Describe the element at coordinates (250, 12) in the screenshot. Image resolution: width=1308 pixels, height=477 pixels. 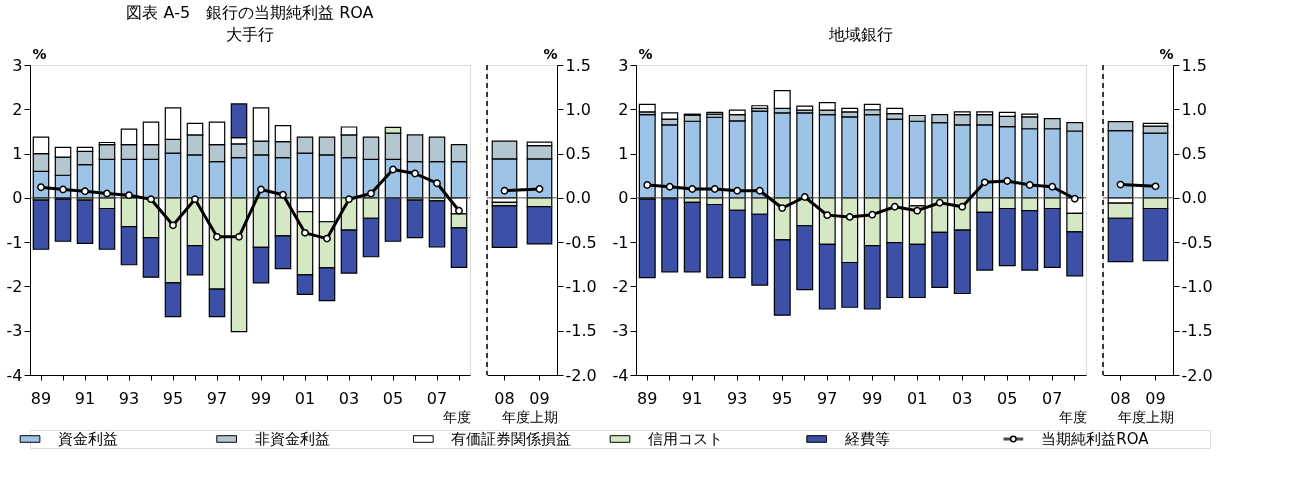
I see `chart-title: 図表 A-5 銀行の当期純利益 ROA` at that location.